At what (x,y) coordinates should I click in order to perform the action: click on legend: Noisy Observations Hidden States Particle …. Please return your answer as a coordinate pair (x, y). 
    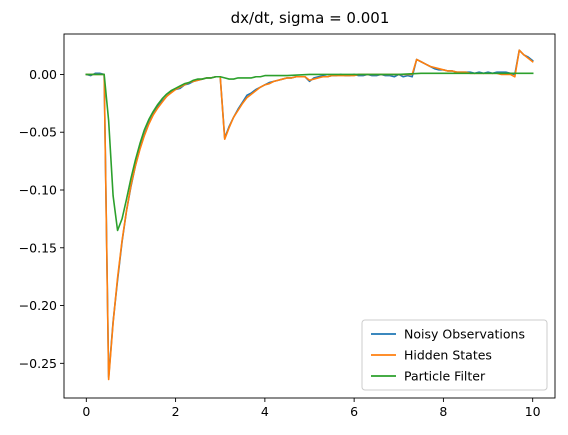
    Looking at the image, I should click on (454, 355).